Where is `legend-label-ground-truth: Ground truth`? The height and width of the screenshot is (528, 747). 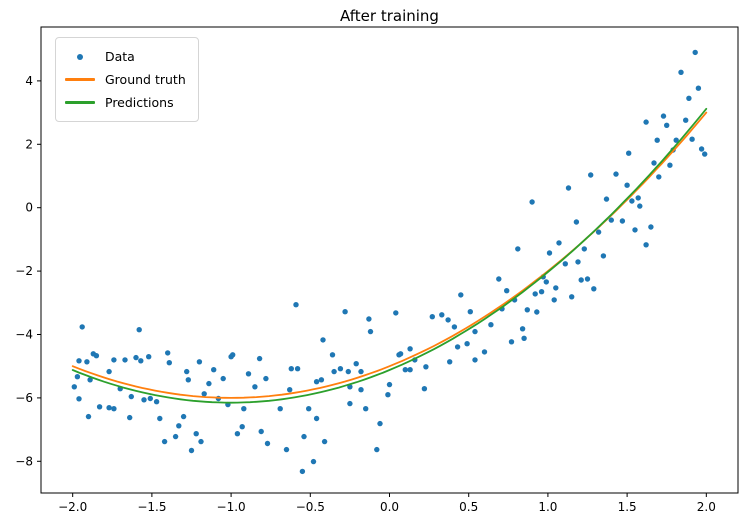
legend-label-ground-truth: Ground truth is located at coordinates (145, 79).